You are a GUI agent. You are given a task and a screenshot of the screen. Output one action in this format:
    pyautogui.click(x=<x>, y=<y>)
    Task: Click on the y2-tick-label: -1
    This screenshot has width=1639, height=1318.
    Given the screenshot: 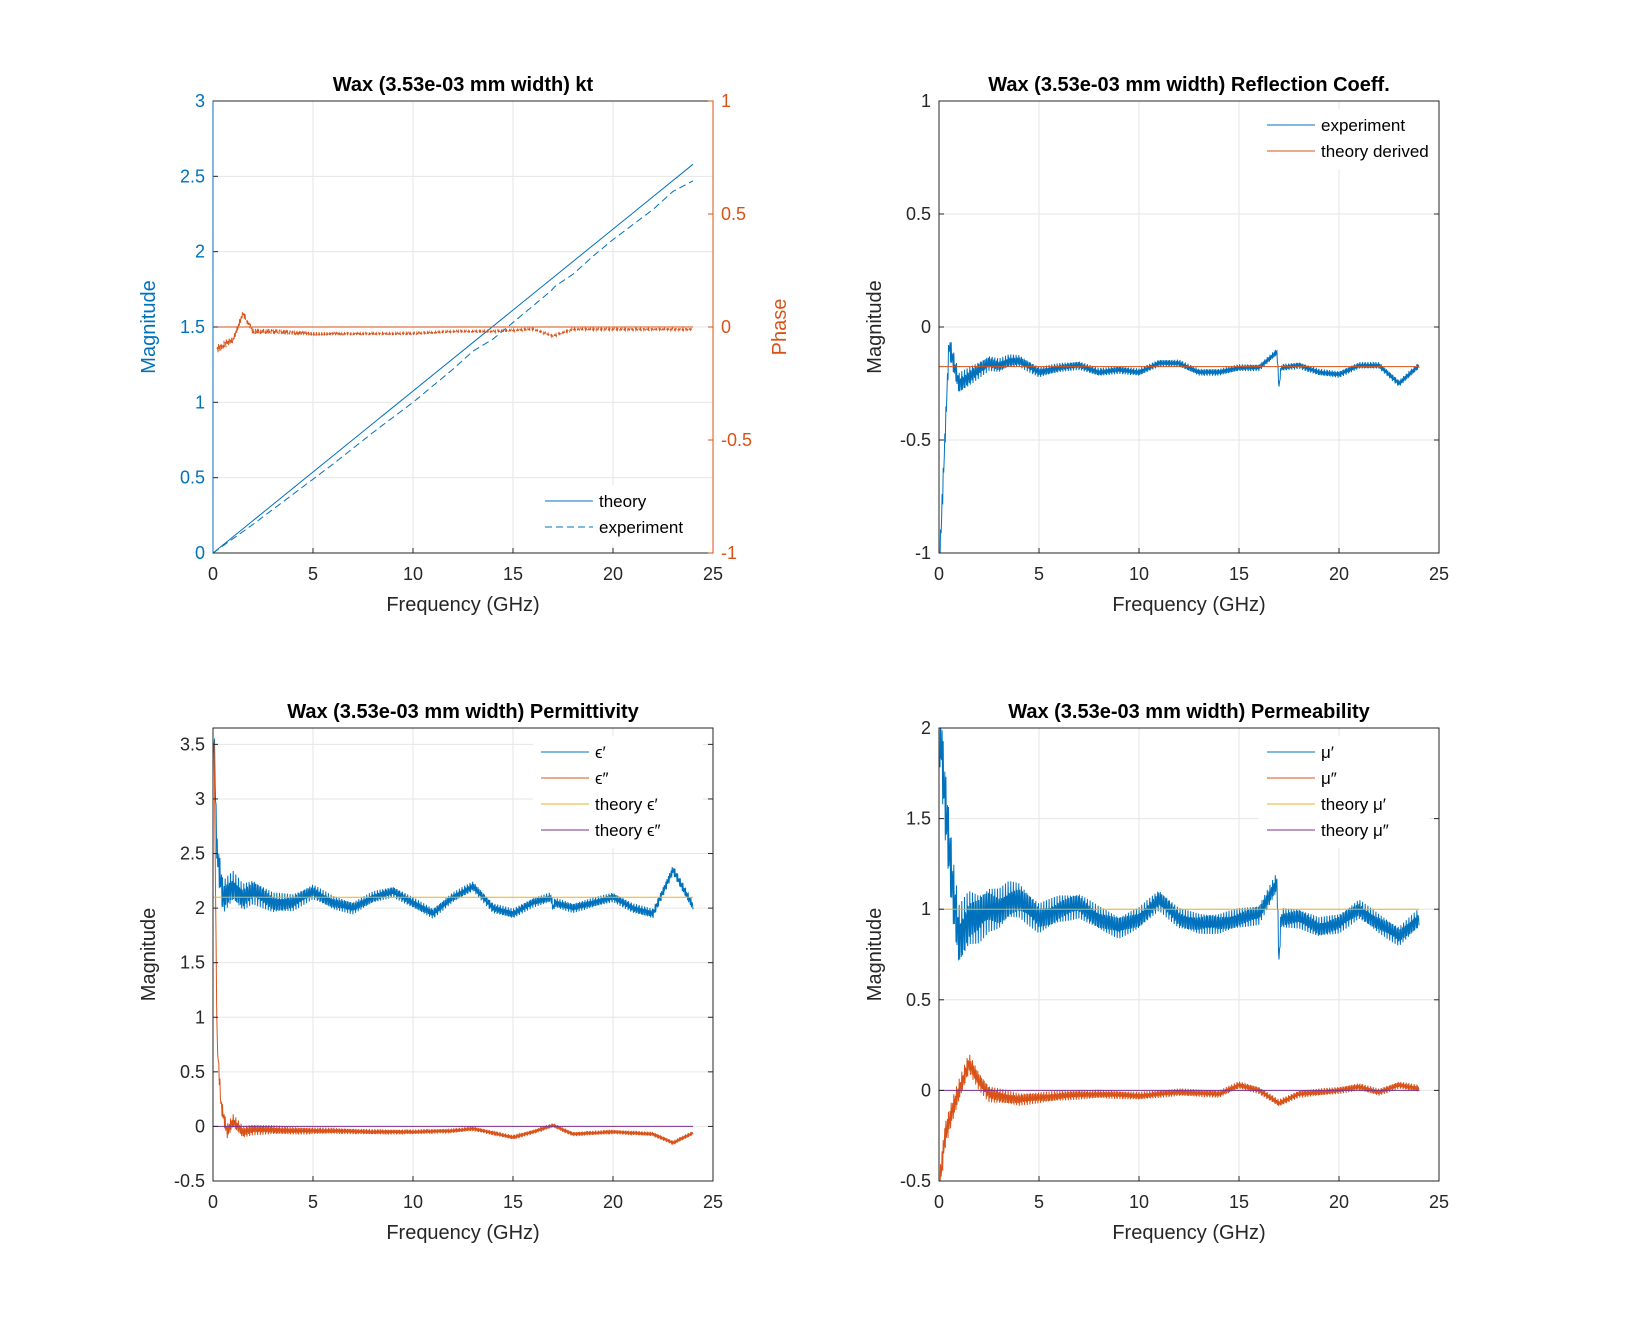 What is the action you would take?
    pyautogui.click(x=729, y=553)
    